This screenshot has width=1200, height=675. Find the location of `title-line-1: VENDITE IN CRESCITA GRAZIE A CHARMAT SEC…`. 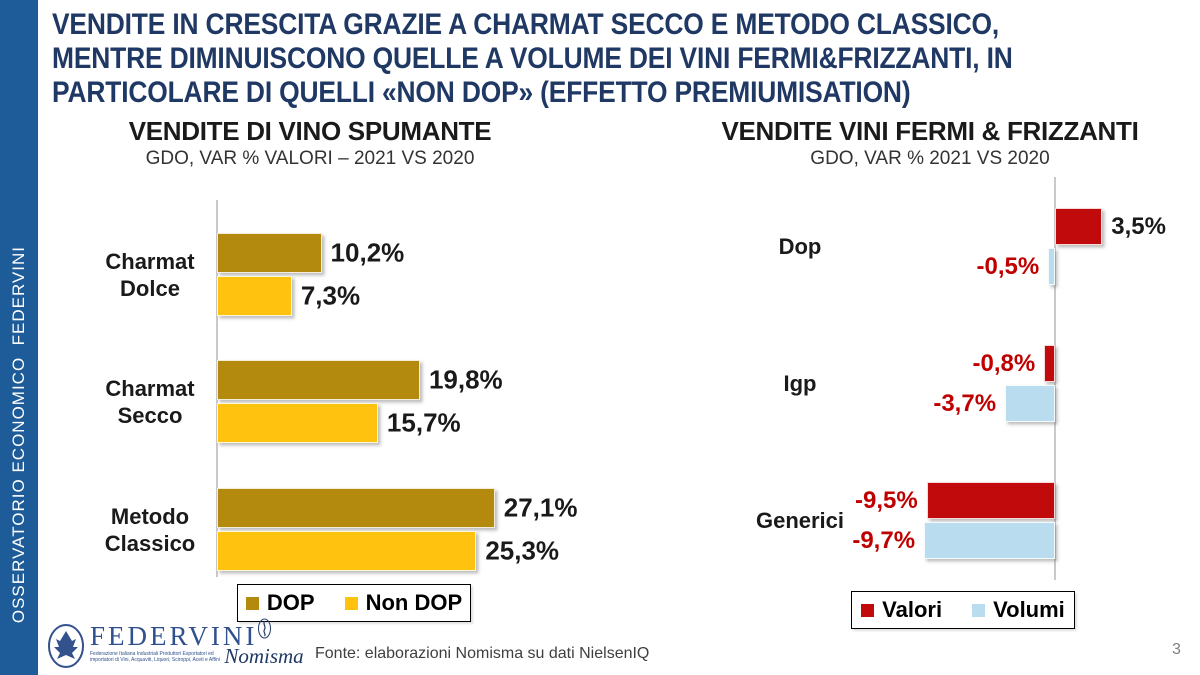

title-line-1: VENDITE IN CRESCITA GRAZIE A CHARMAT SEC… is located at coordinates (526, 24).